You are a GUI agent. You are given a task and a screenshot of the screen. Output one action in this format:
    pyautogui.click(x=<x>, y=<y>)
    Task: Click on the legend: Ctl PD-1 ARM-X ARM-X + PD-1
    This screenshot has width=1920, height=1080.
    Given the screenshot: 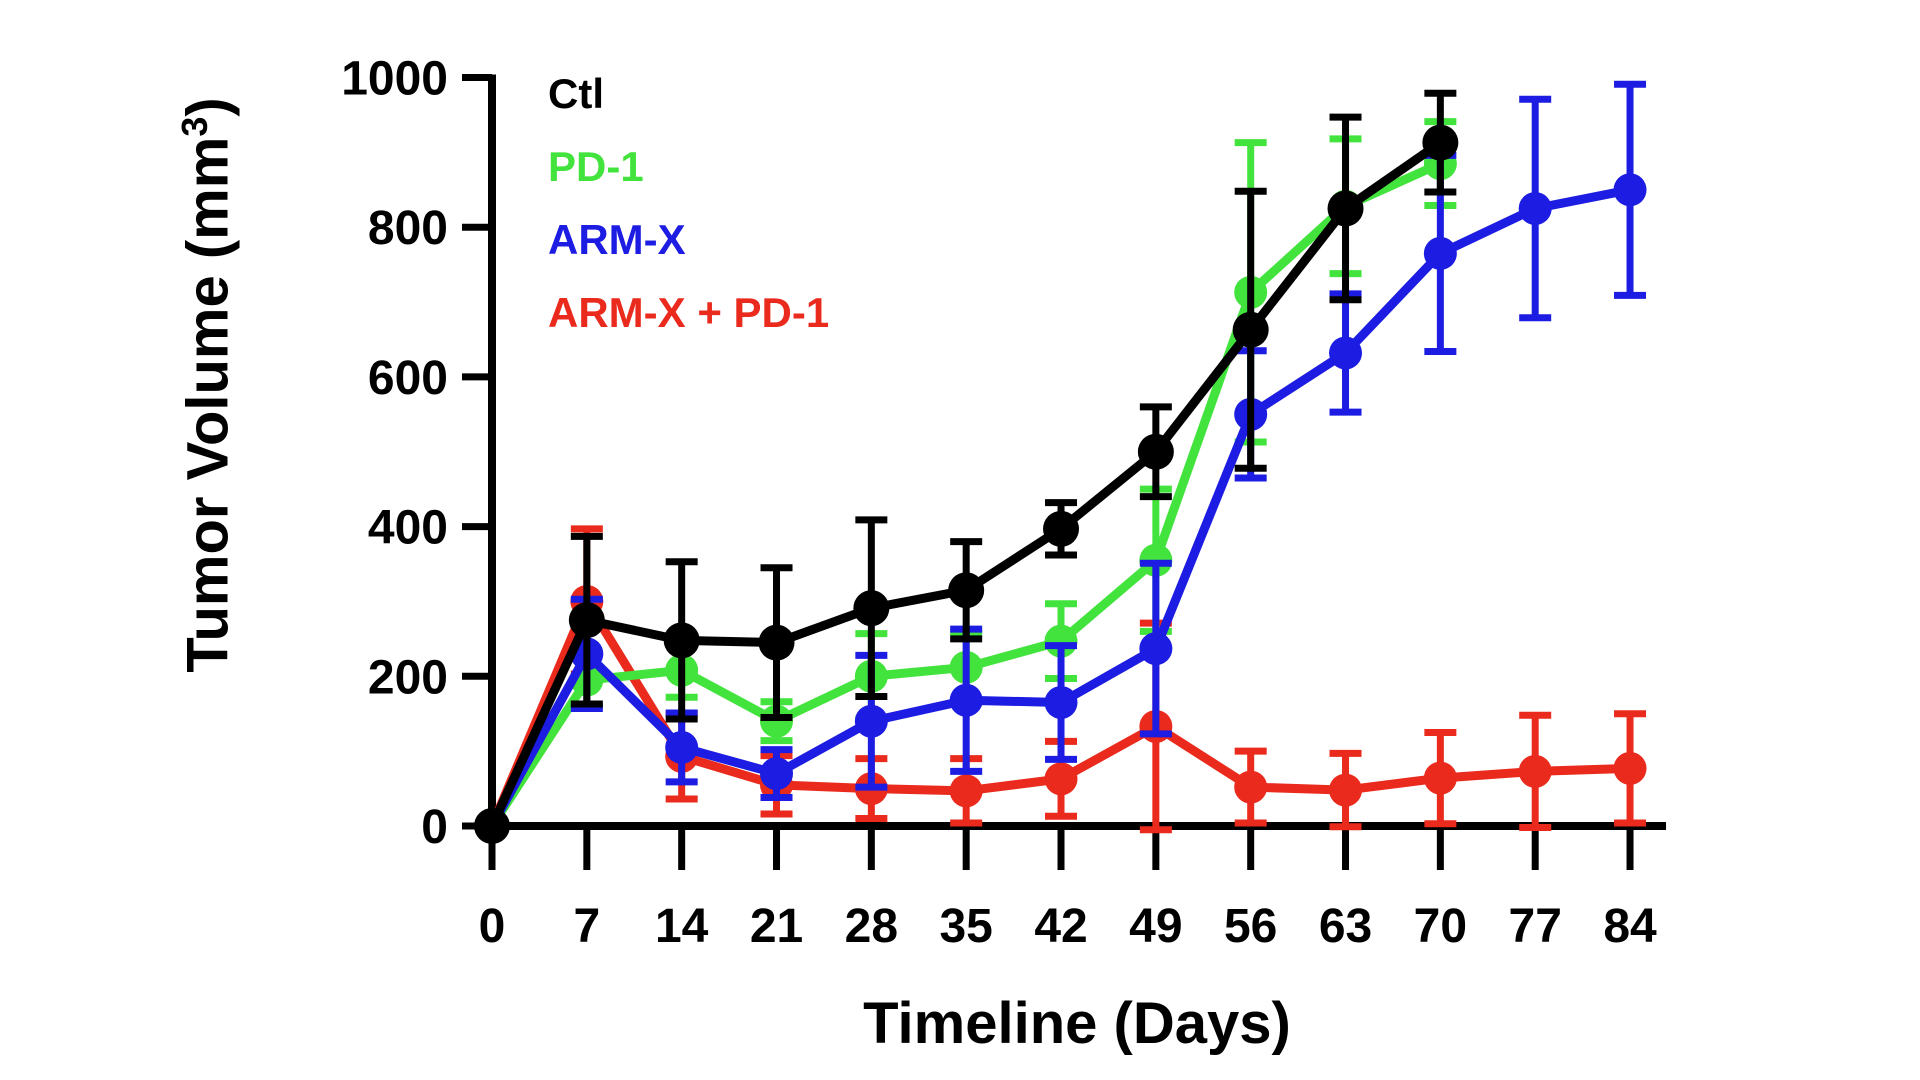 What is the action you would take?
    pyautogui.click(x=688, y=210)
    